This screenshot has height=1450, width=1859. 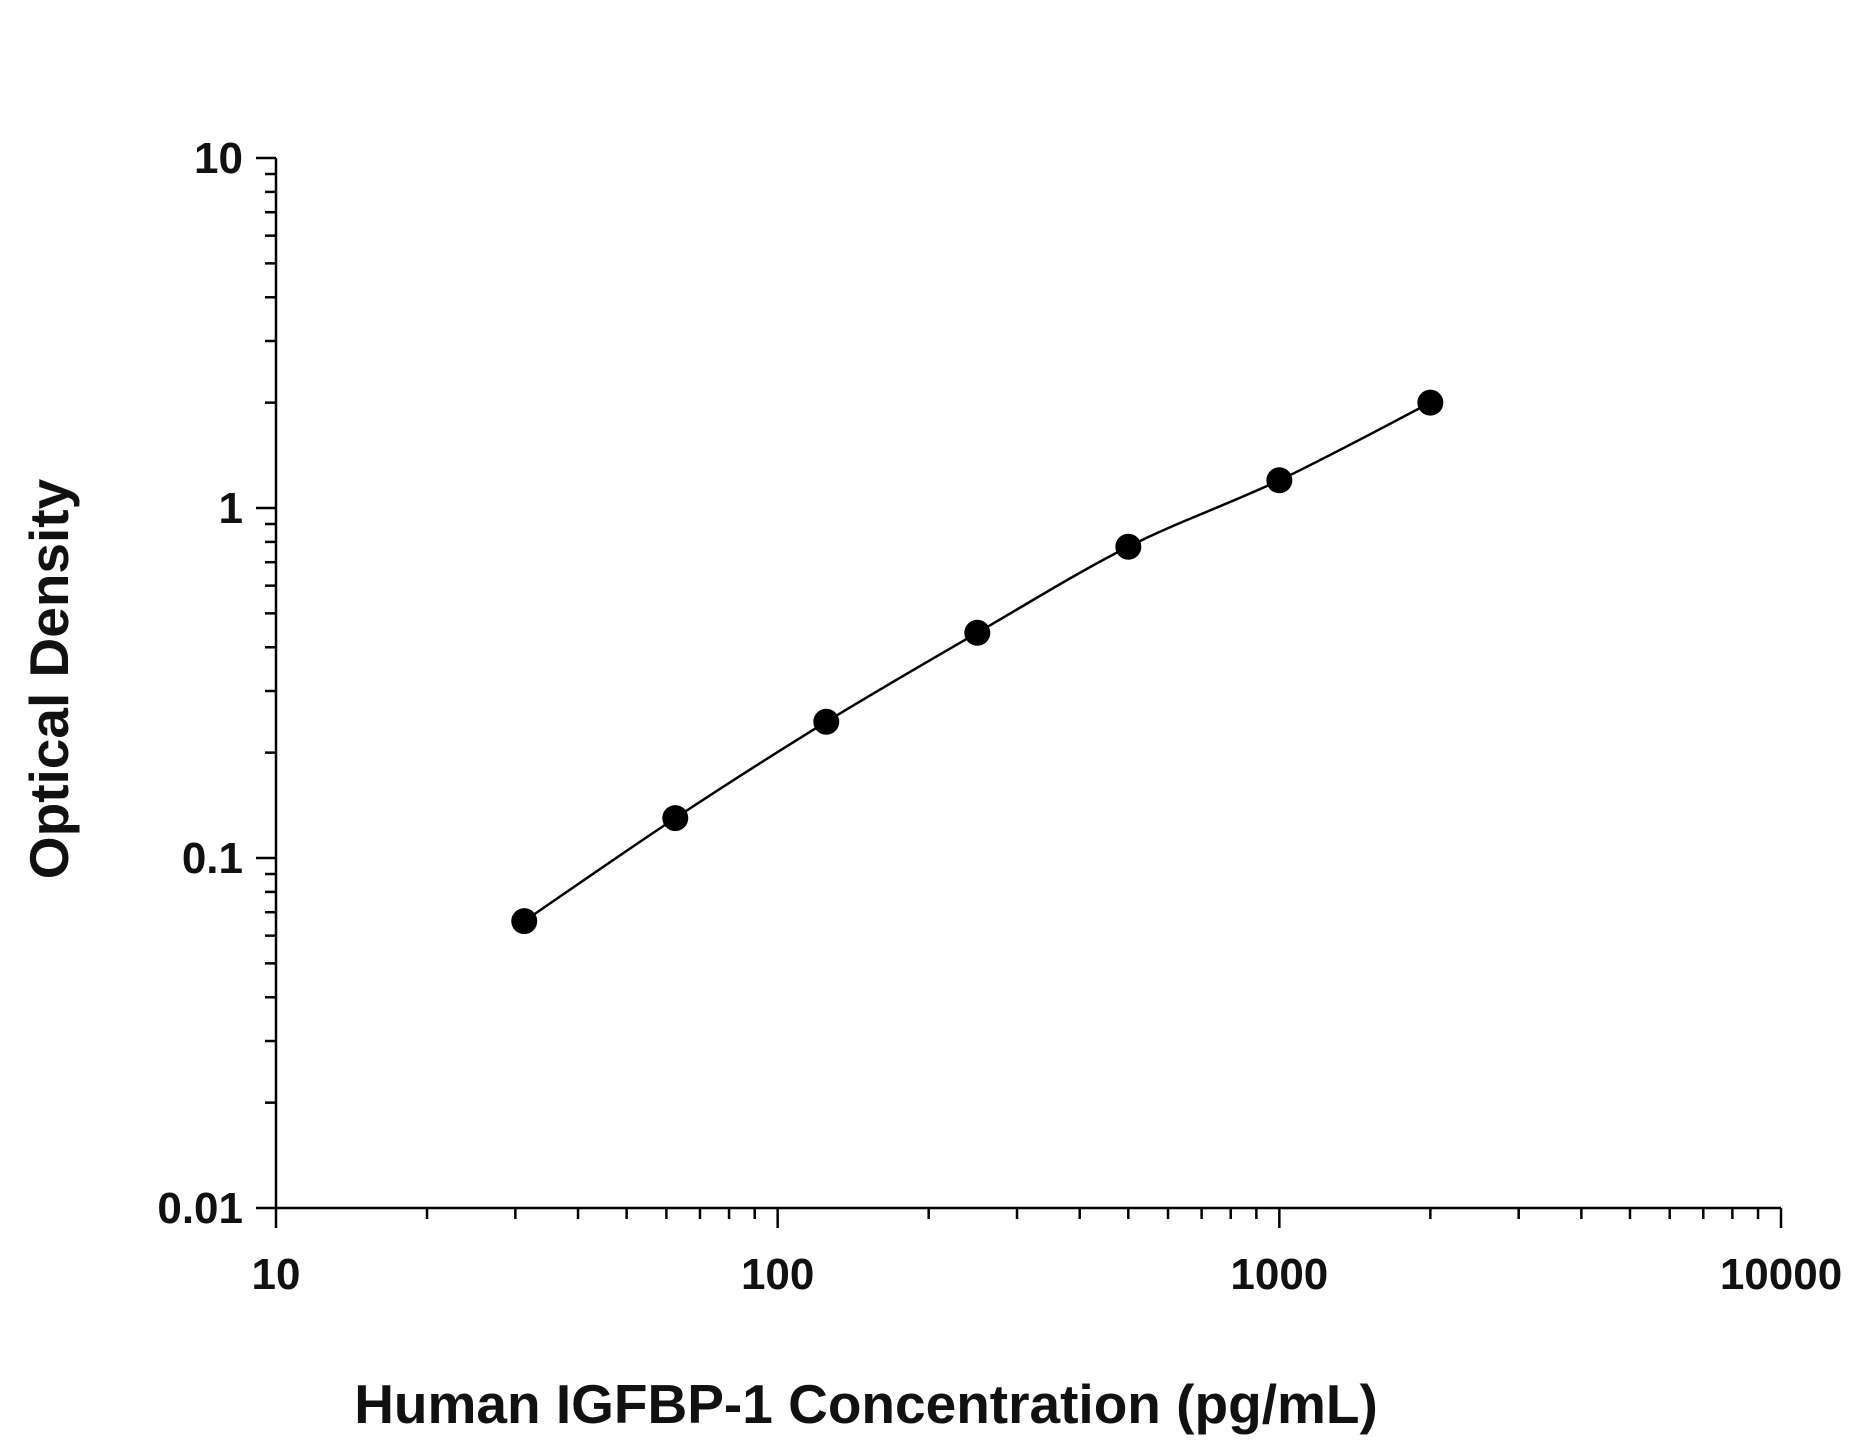 What do you see at coordinates (218, 158) in the screenshot?
I see `y-tick-label: 10` at bounding box center [218, 158].